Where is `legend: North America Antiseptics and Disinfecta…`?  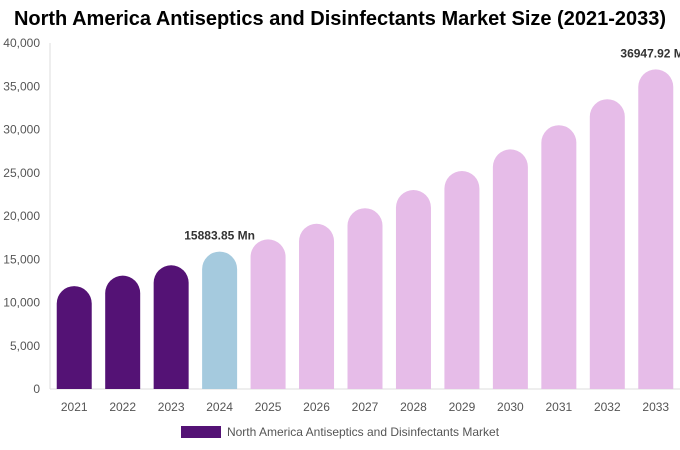 legend: North America Antiseptics and Disinfecta… is located at coordinates (340, 432).